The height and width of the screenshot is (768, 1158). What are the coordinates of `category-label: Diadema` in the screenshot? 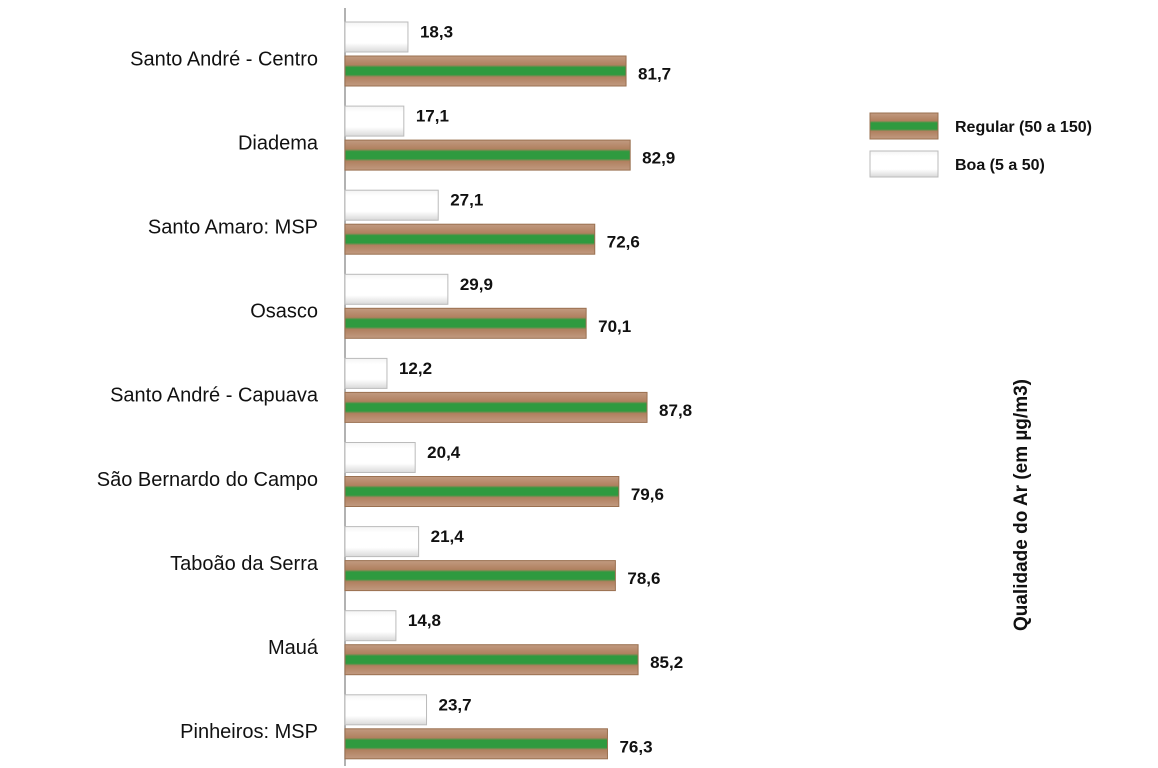 It's located at (278, 143).